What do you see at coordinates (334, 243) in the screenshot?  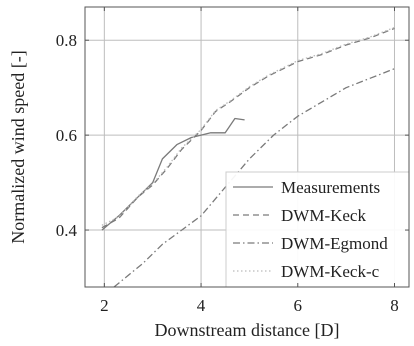 I see `legend-label: DWM-Egmond` at bounding box center [334, 243].